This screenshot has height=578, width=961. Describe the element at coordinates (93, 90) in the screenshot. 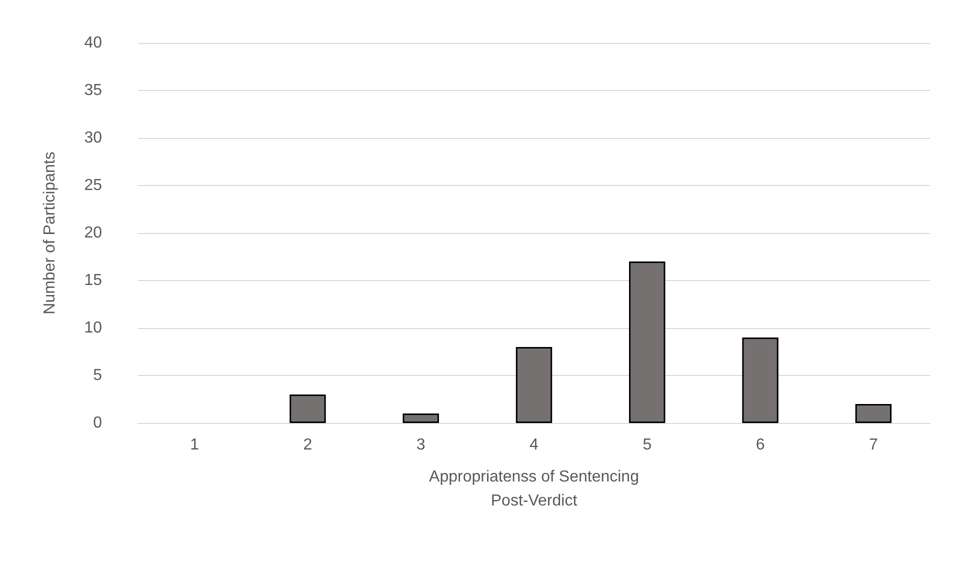

I see `y-tick-label: 35` at that location.